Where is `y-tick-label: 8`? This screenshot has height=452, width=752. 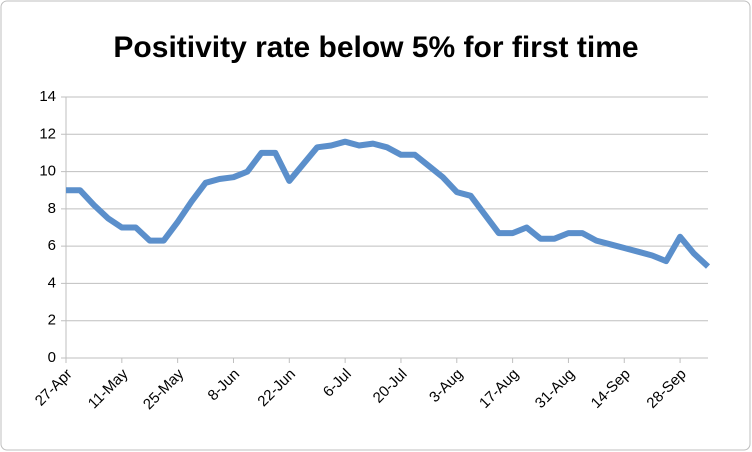
y-tick-label: 8 is located at coordinates (52, 208).